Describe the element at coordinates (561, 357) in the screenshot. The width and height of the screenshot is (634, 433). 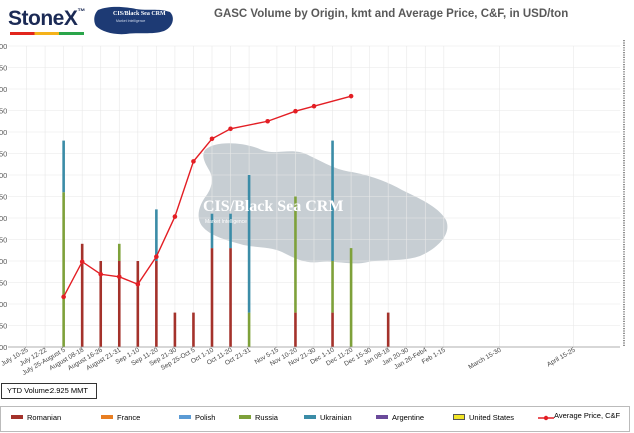
I see `x-tick-label: April 15-25` at that location.